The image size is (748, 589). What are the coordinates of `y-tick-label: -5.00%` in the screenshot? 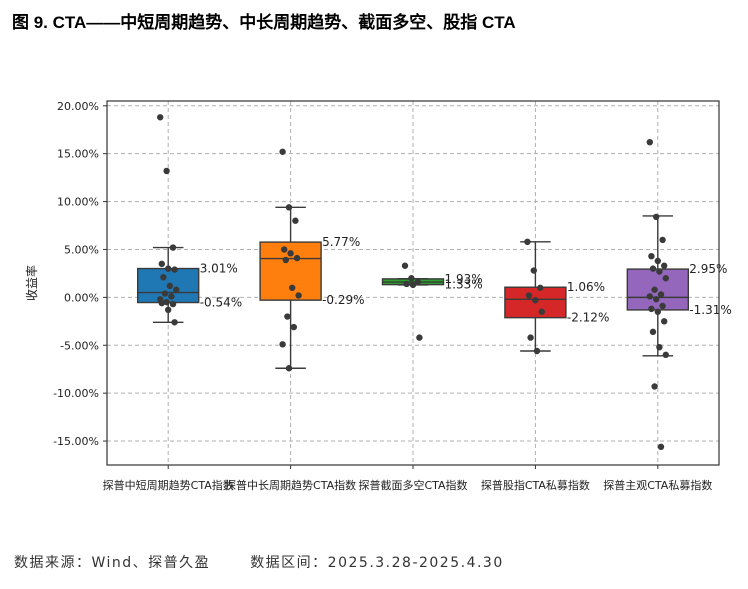 It's located at (79, 345).